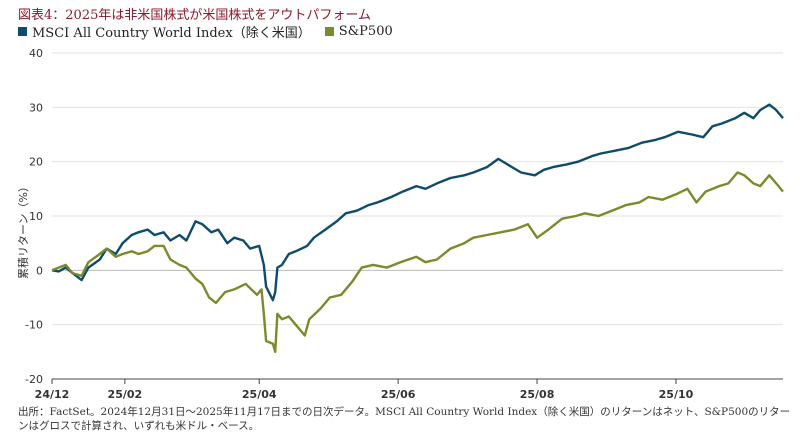 This screenshot has width=800, height=442. What do you see at coordinates (194, 15) in the screenshot?
I see `chart-title: 図表4：2025年は非米国株式が米国株式をアウトパフォーム` at bounding box center [194, 15].